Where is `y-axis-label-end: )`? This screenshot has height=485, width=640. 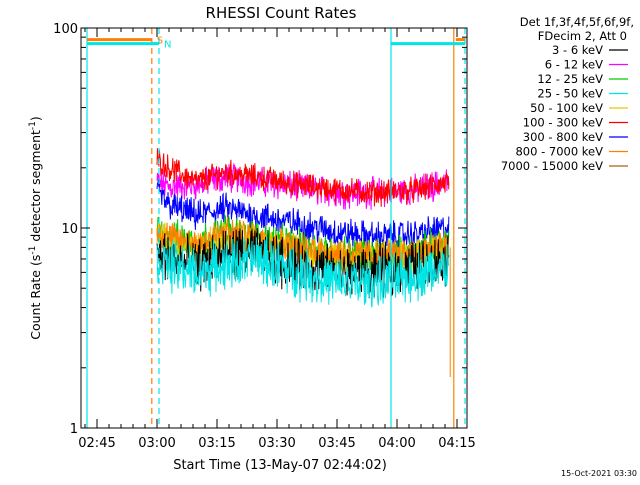 y-axis-label-end: ) is located at coordinates (35, 118).